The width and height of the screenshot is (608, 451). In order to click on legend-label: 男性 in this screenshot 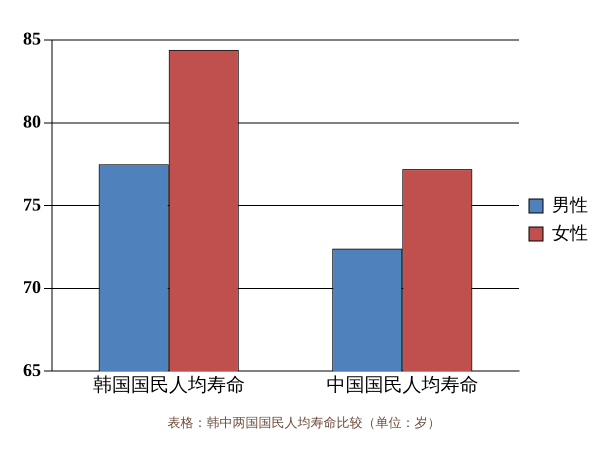, I will do `click(570, 204)`.